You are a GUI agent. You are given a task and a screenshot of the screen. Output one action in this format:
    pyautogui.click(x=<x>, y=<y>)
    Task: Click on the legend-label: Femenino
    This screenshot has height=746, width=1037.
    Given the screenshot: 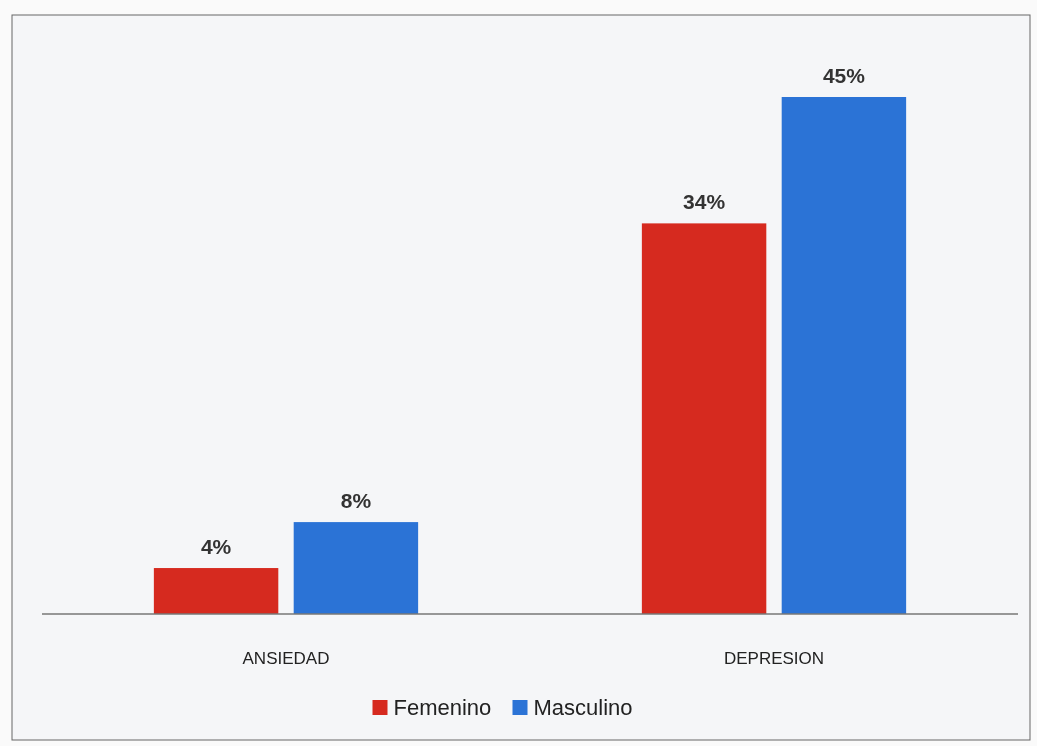 What is the action you would take?
    pyautogui.click(x=442, y=707)
    